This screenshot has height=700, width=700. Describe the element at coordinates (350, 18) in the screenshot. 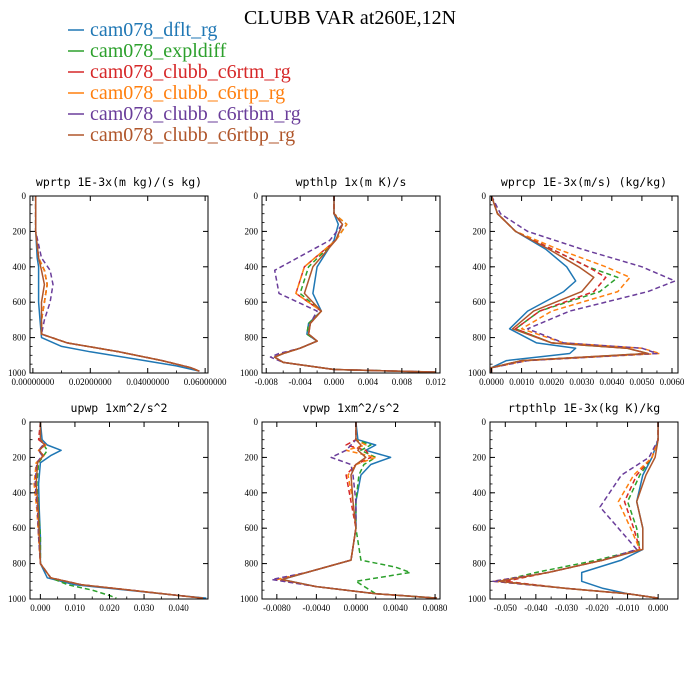

I see `figure-title: CLUBB VAR at260E,12N` at that location.